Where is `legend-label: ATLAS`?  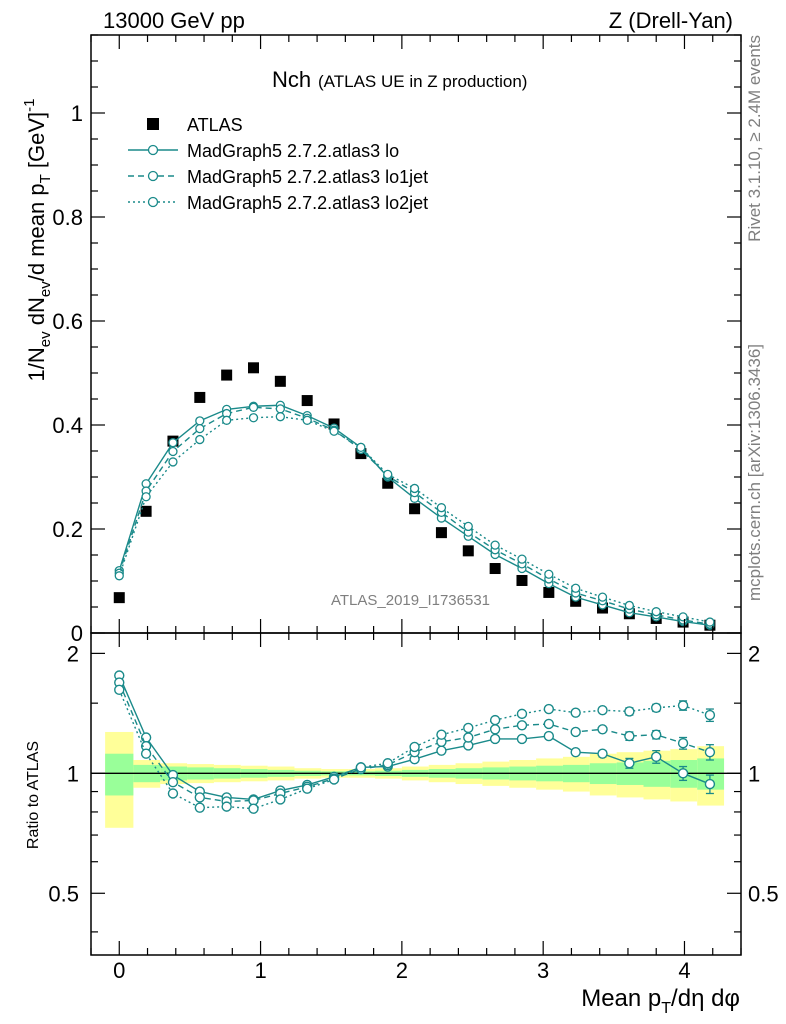
legend-label: ATLAS is located at coordinates (215, 125).